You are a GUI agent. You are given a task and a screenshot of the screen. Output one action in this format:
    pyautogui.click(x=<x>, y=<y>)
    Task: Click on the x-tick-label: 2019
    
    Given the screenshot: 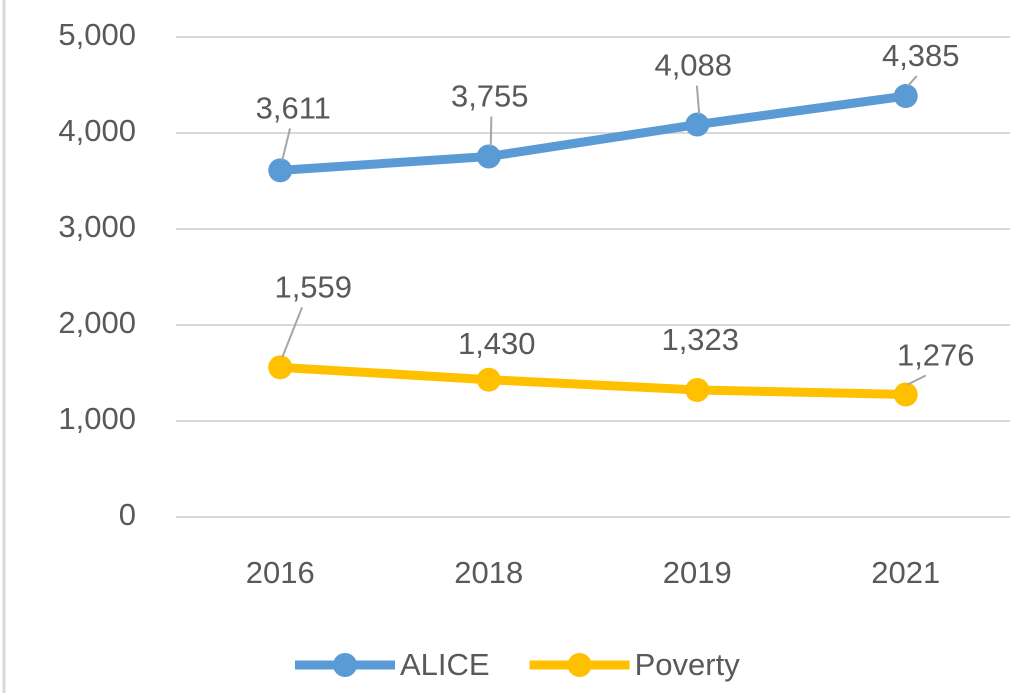 What is the action you would take?
    pyautogui.click(x=697, y=572)
    